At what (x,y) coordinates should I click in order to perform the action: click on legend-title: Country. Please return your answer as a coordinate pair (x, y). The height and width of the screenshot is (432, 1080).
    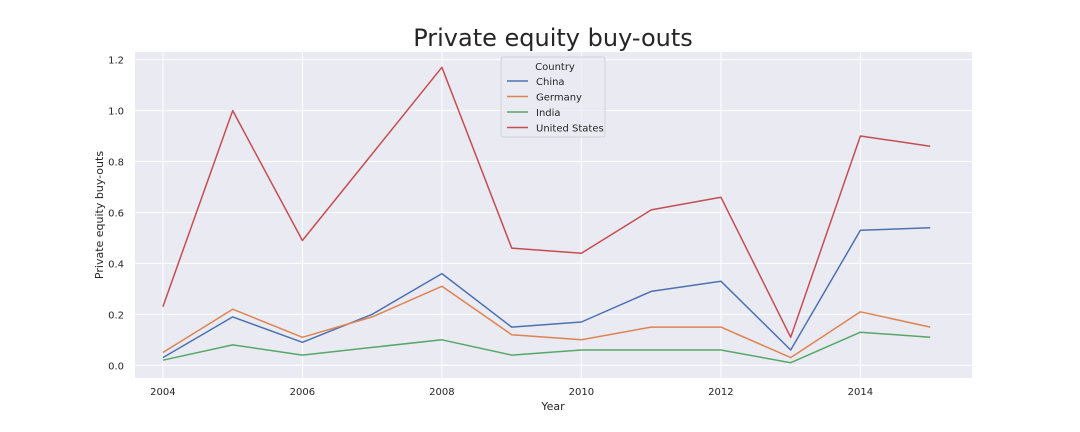
    Looking at the image, I should click on (555, 67).